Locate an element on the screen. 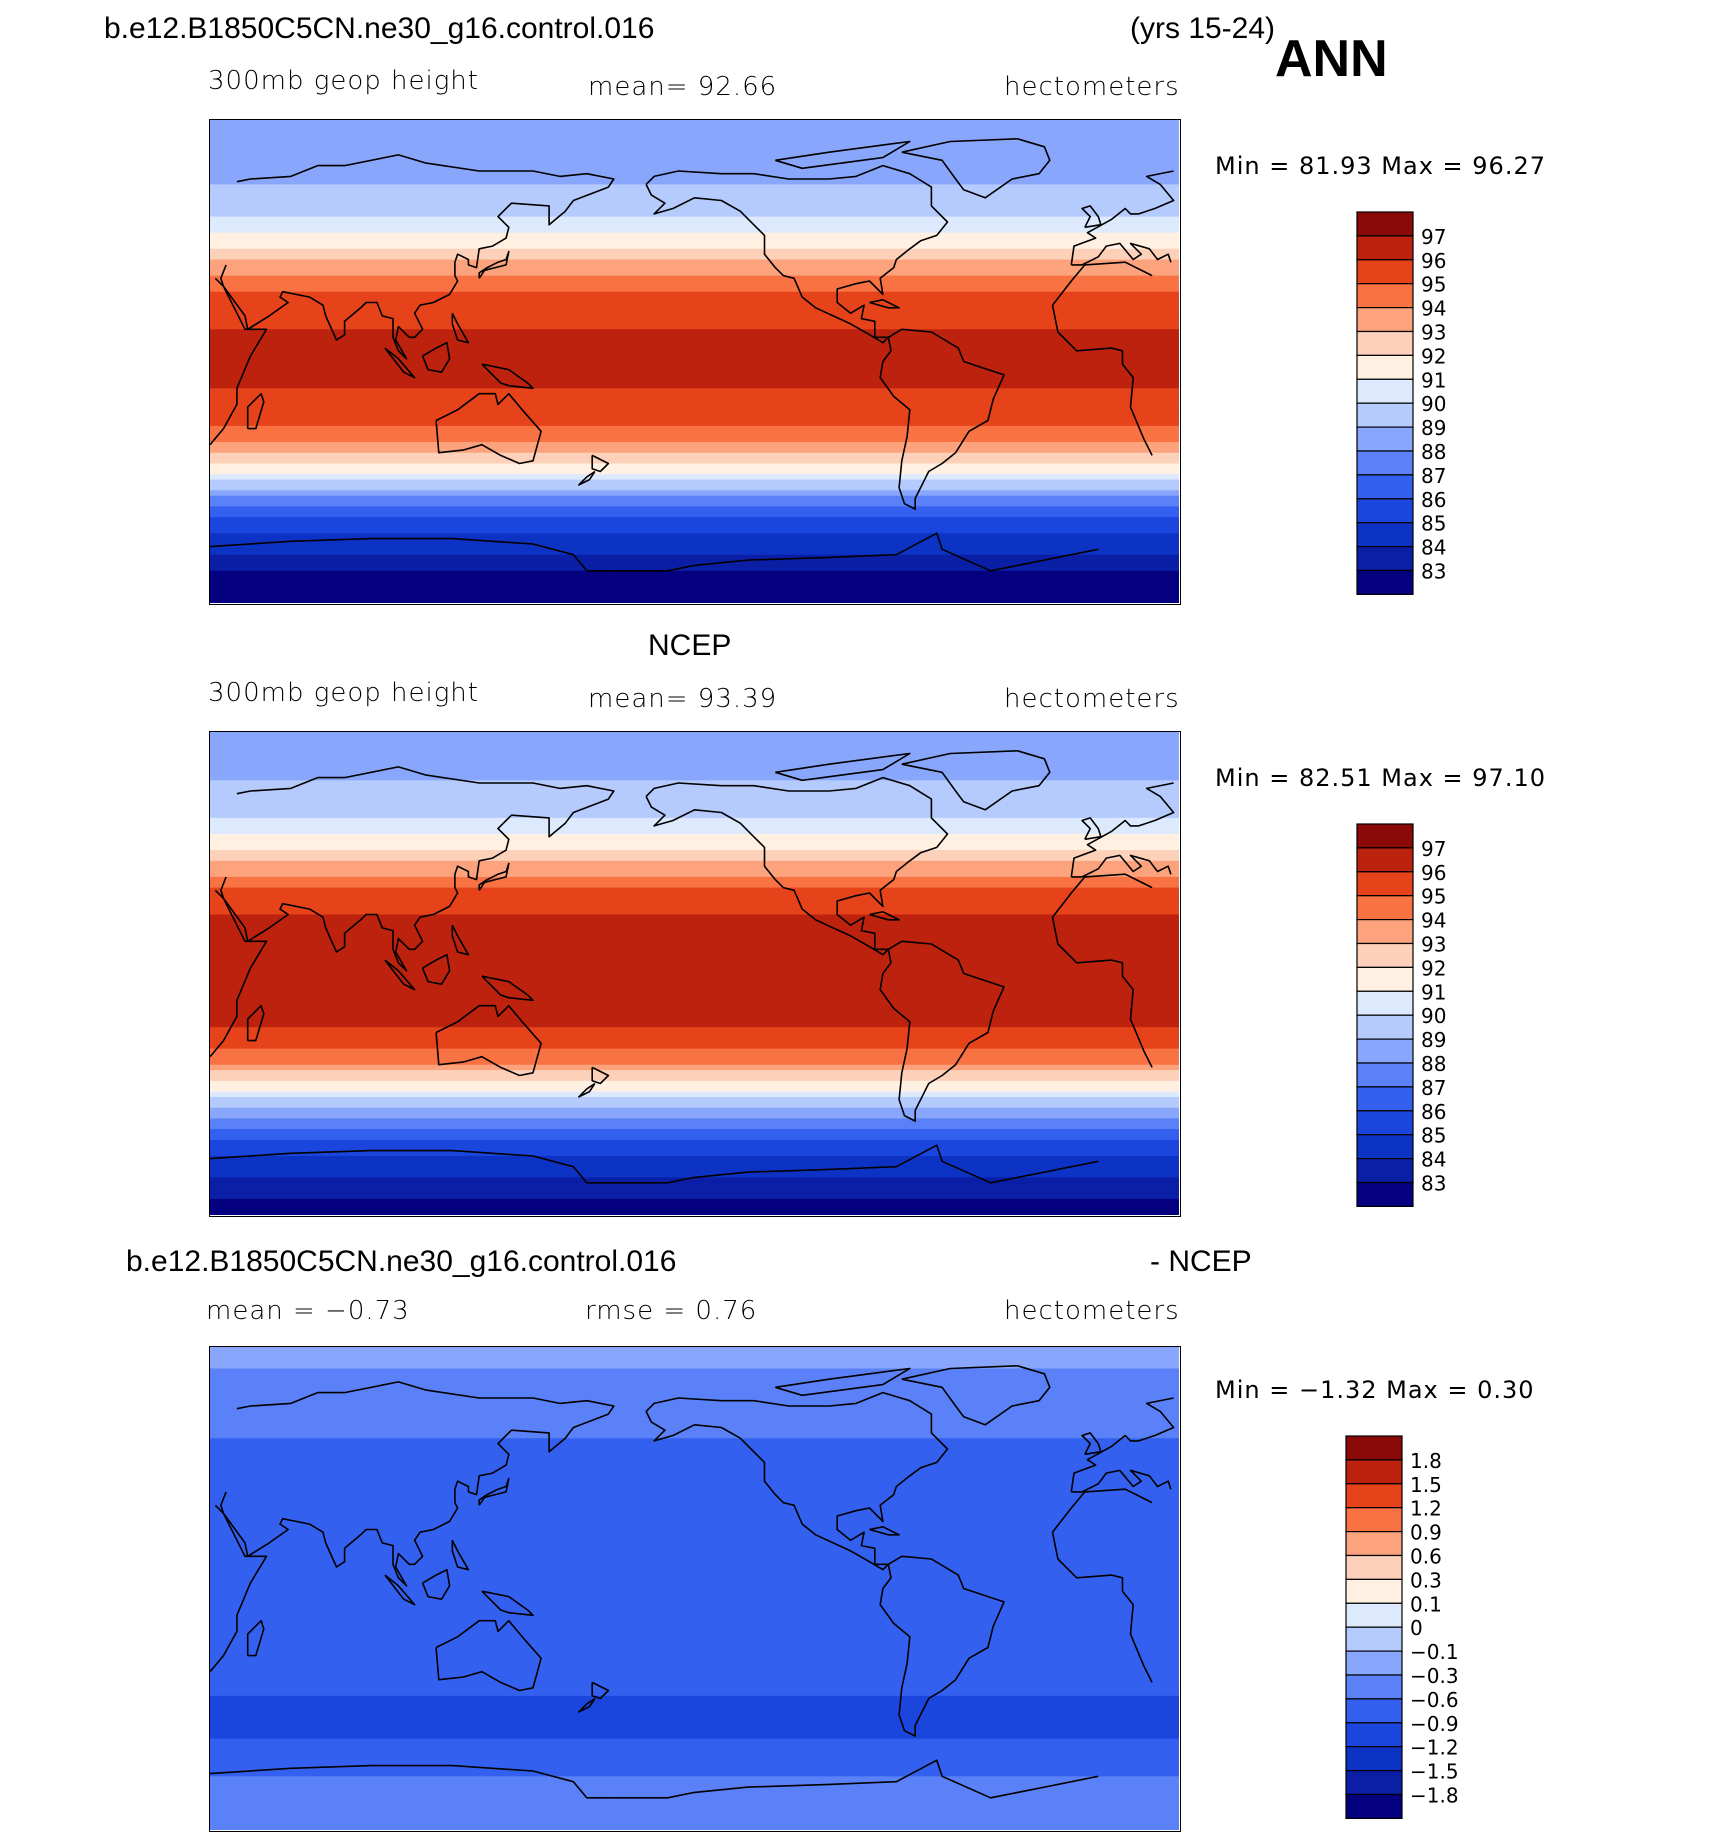 The height and width of the screenshot is (1847, 1710). colorbar1-label-2: 85 is located at coordinates (1433, 524).